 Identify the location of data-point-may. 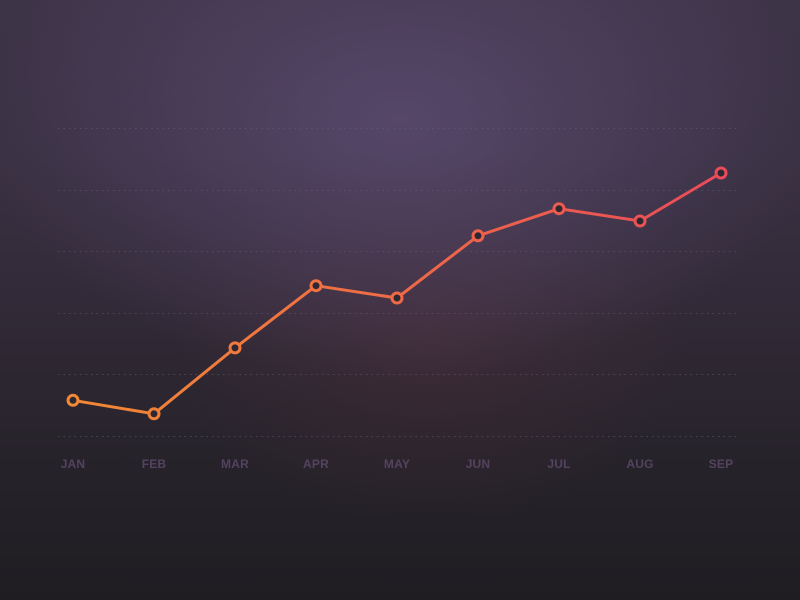
(397, 298).